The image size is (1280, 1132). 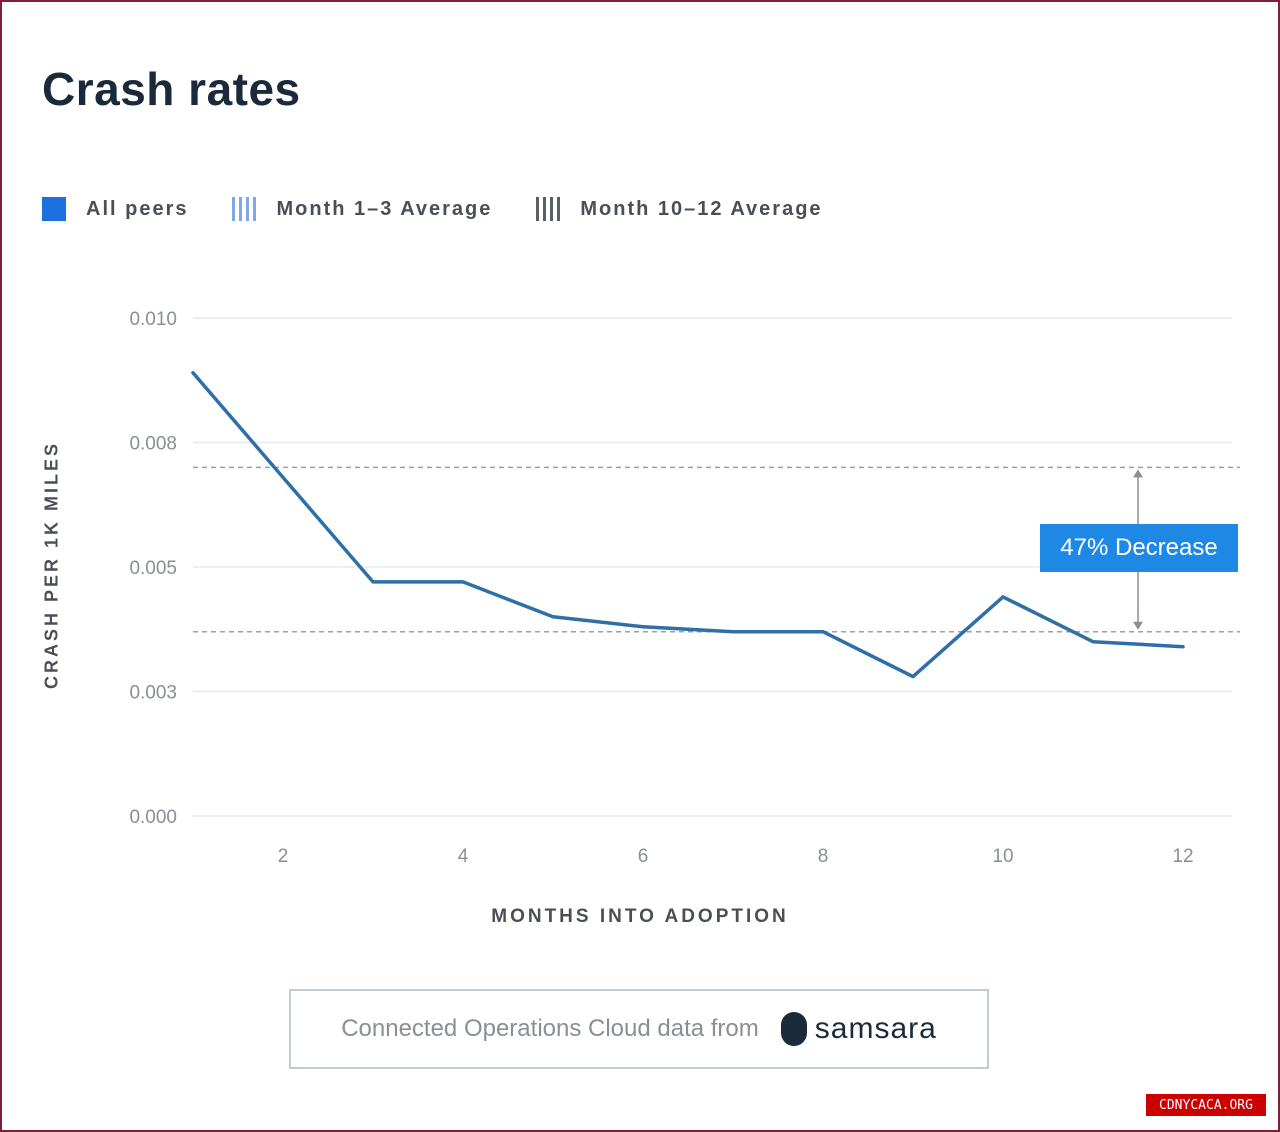 What do you see at coordinates (736, 856) in the screenshot?
I see `x-tick-labels: 2 4 6 8 10 12` at bounding box center [736, 856].